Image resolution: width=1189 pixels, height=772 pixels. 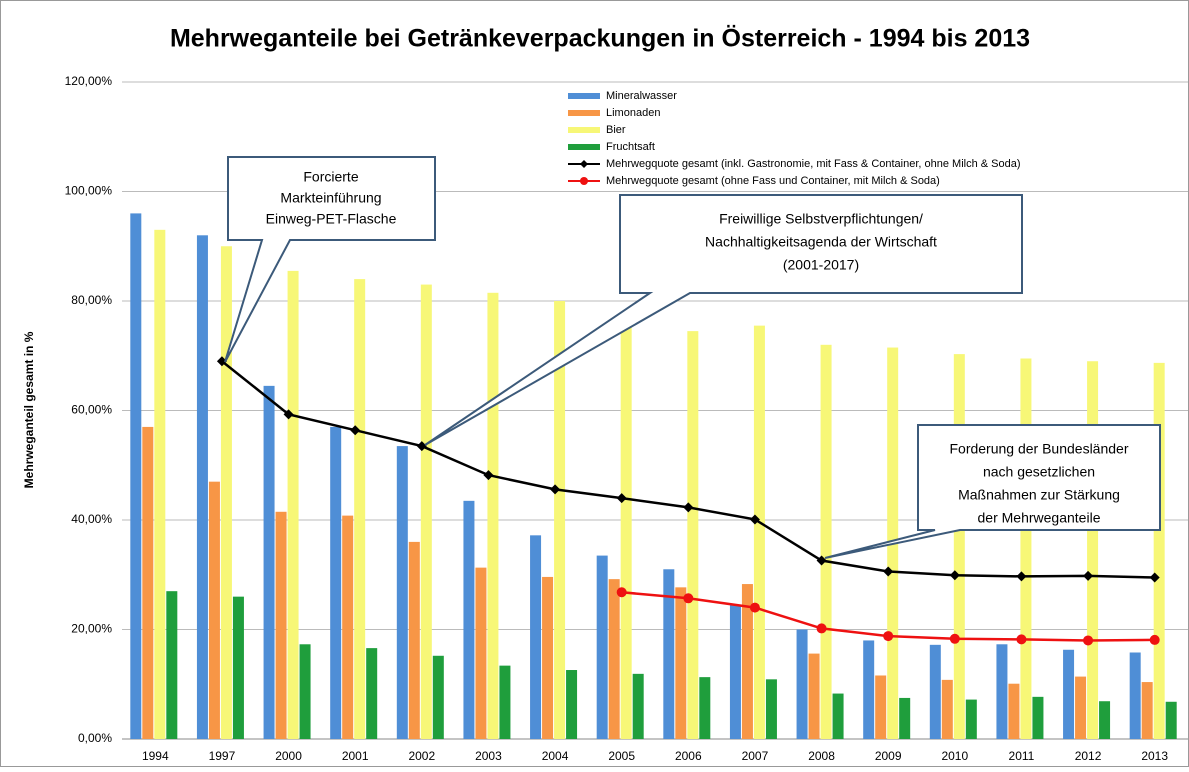 What do you see at coordinates (355, 756) in the screenshot?
I see `x-tick-label: 2001` at bounding box center [355, 756].